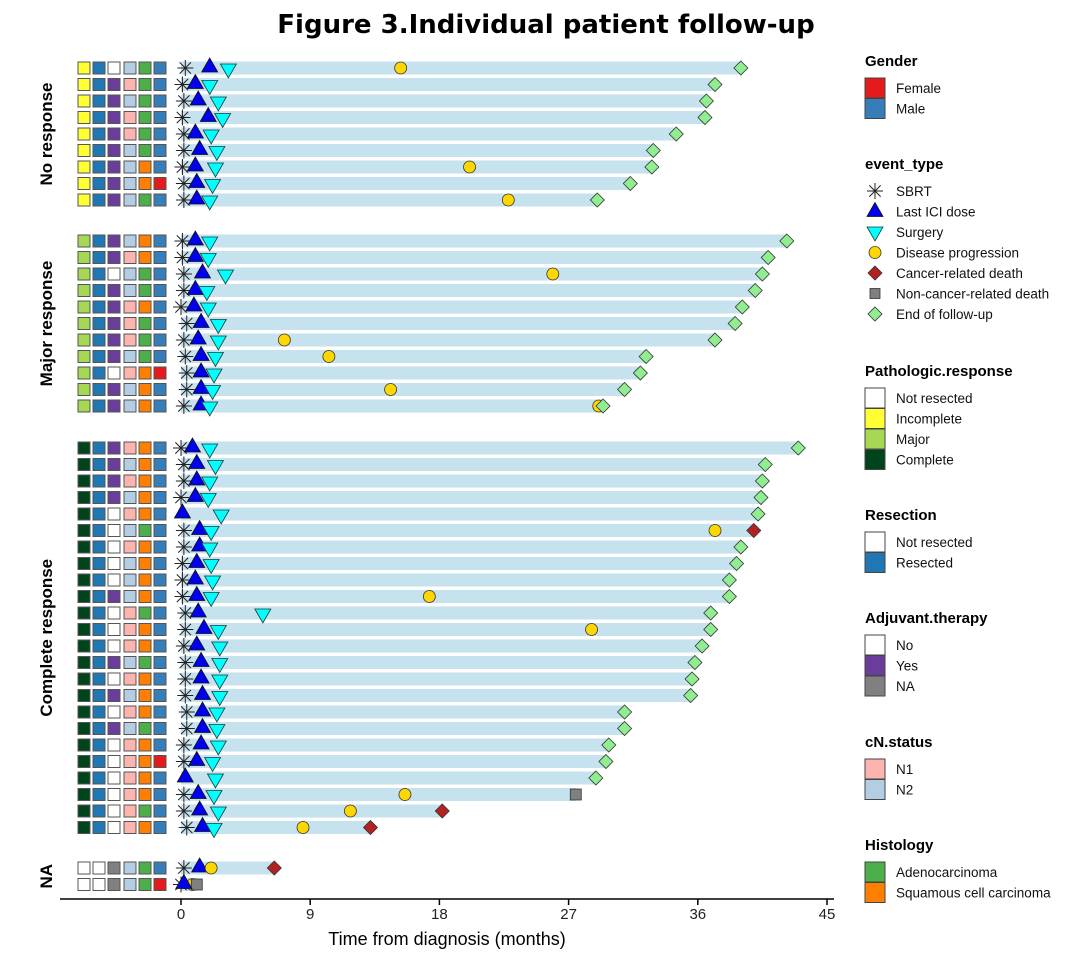  What do you see at coordinates (898, 767) in the screenshot?
I see `legend-cn-status: cN.status N1 N2` at bounding box center [898, 767].